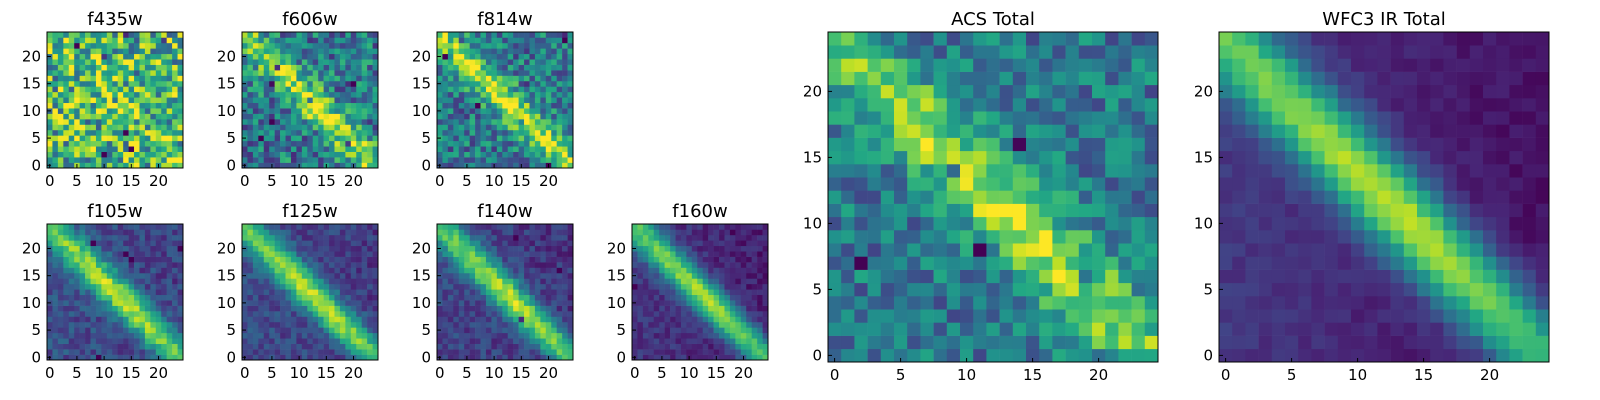  I want to click on x-tick-label: 10, so click(494, 181).